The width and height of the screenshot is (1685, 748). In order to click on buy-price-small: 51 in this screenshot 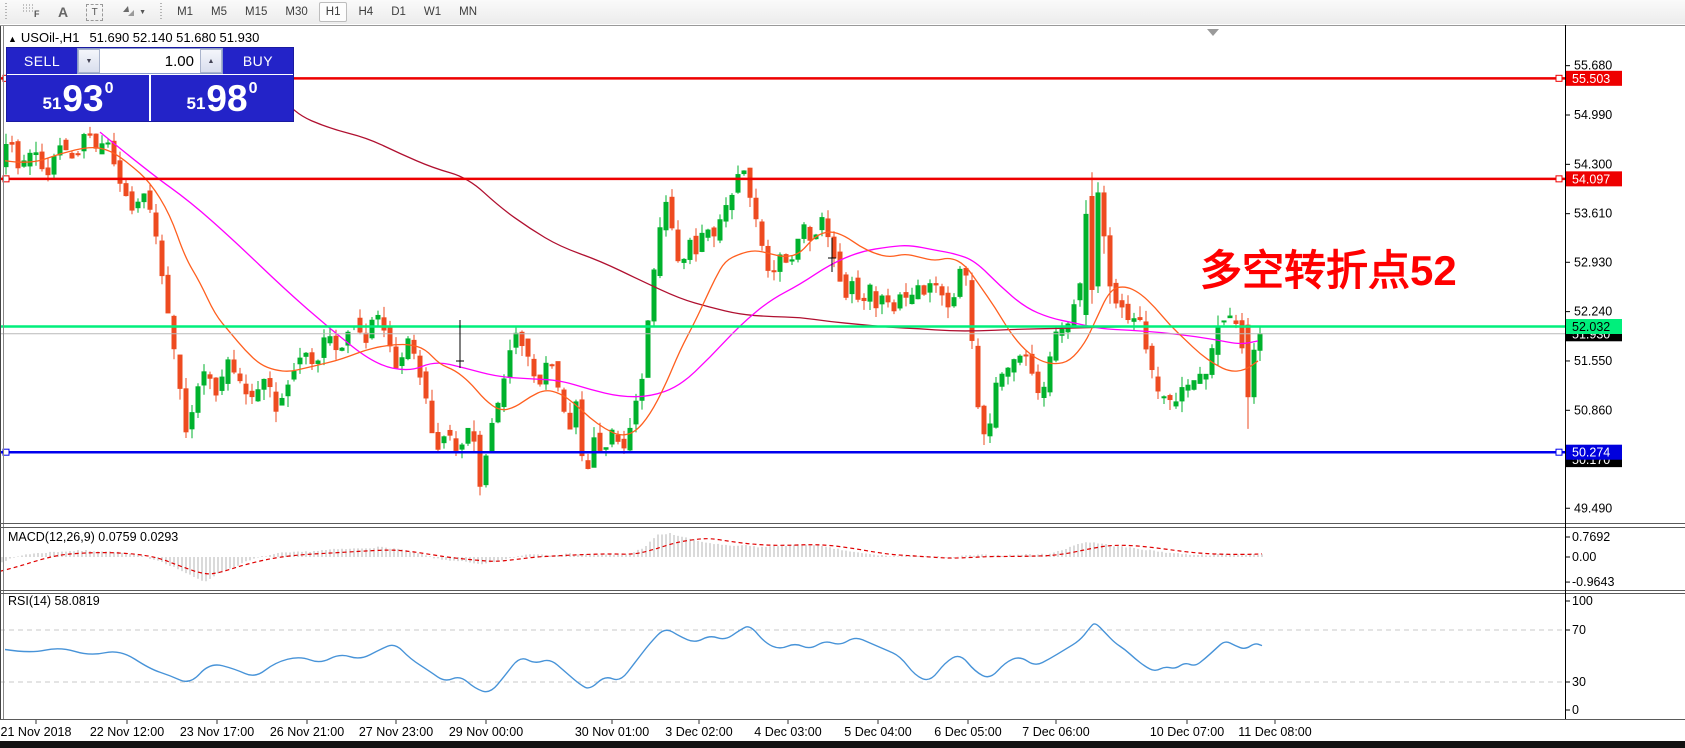, I will do `click(196, 103)`.